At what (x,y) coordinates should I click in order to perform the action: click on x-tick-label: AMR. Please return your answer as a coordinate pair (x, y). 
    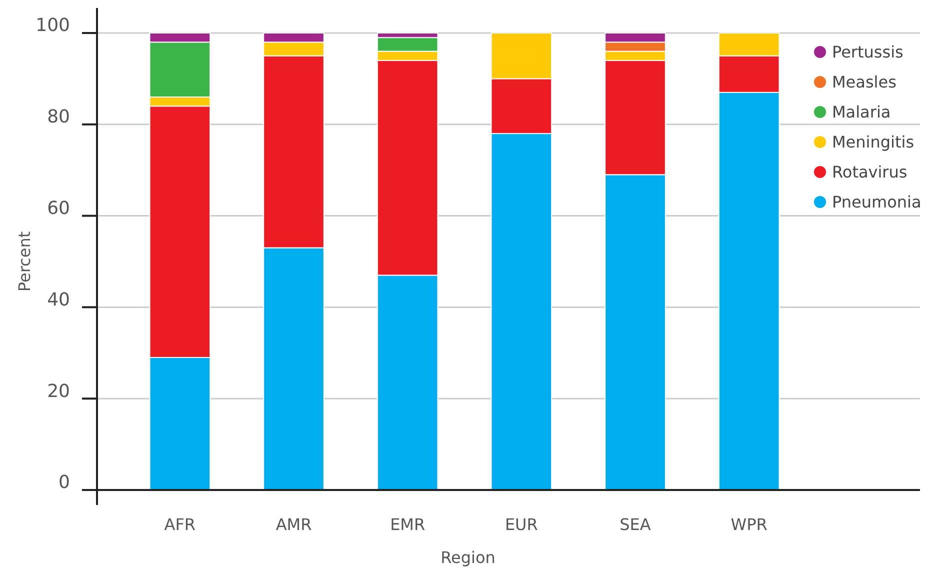
    Looking at the image, I should click on (294, 524).